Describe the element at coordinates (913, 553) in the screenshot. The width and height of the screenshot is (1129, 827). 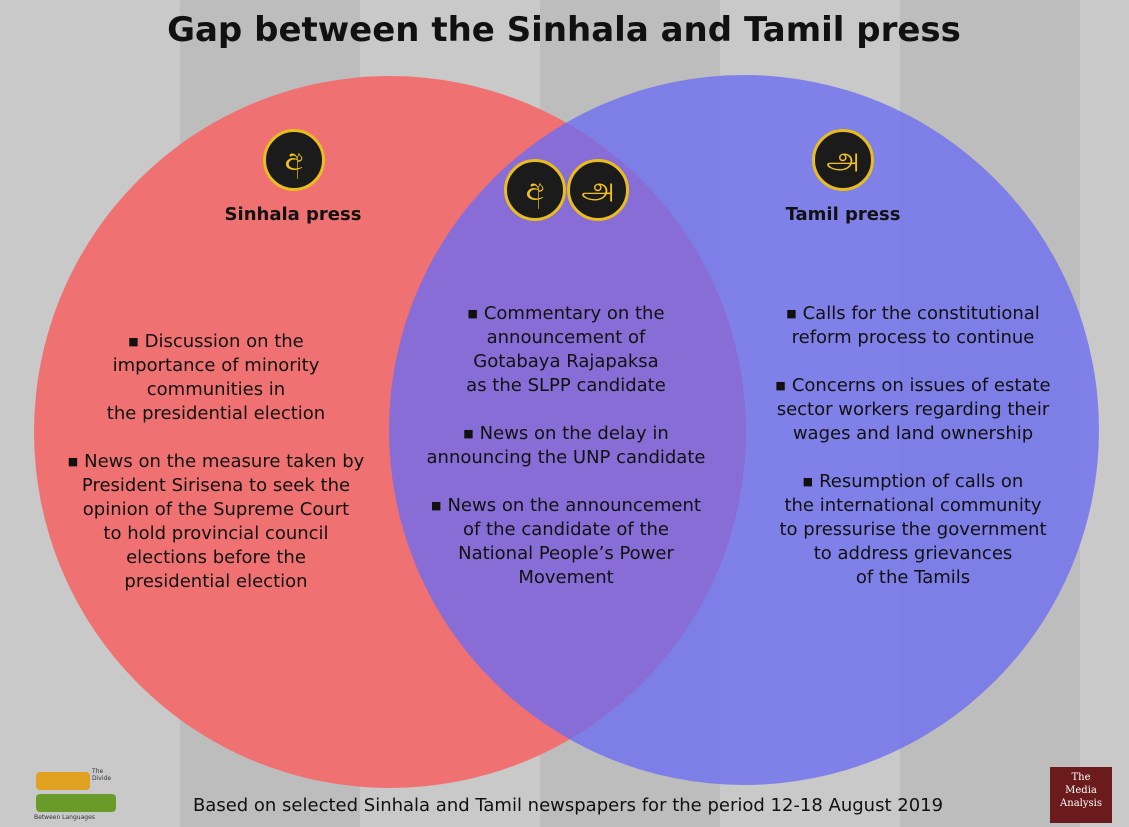
I see `item-line: to address grievances` at that location.